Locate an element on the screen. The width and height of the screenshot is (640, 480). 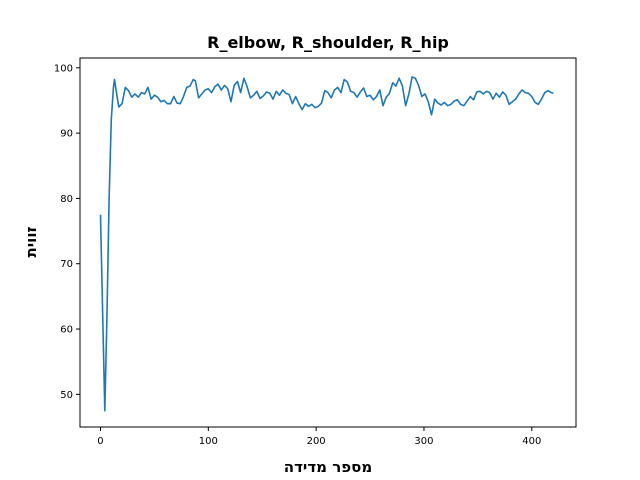
x-tick-label: 100 is located at coordinates (208, 441).